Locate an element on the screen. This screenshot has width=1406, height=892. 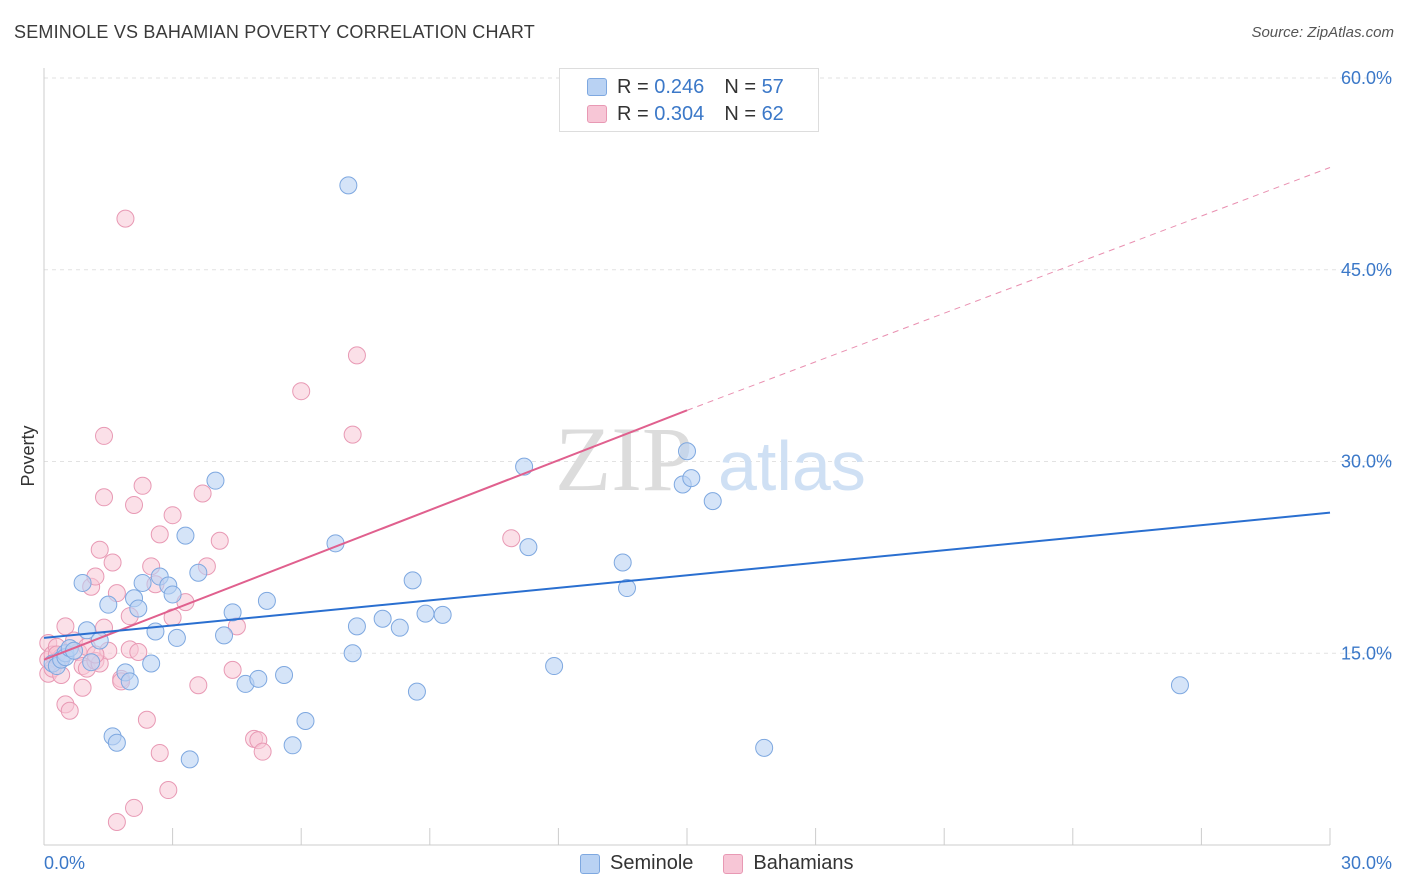
source-label: Source: ZipAtlas.com is located at coordinates (1322, 32).